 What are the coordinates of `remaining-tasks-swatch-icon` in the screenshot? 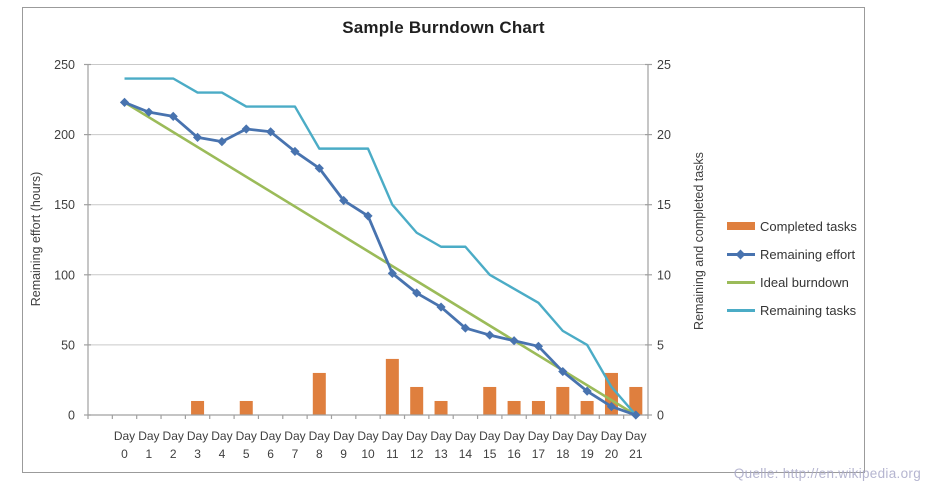 It's located at (741, 310).